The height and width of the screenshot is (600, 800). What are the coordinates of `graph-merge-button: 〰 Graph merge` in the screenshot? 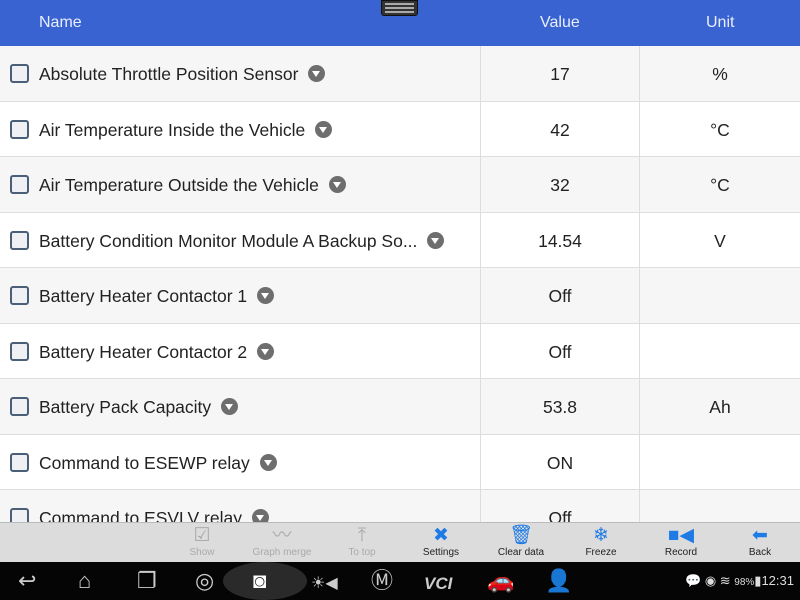 It's located at (282, 541).